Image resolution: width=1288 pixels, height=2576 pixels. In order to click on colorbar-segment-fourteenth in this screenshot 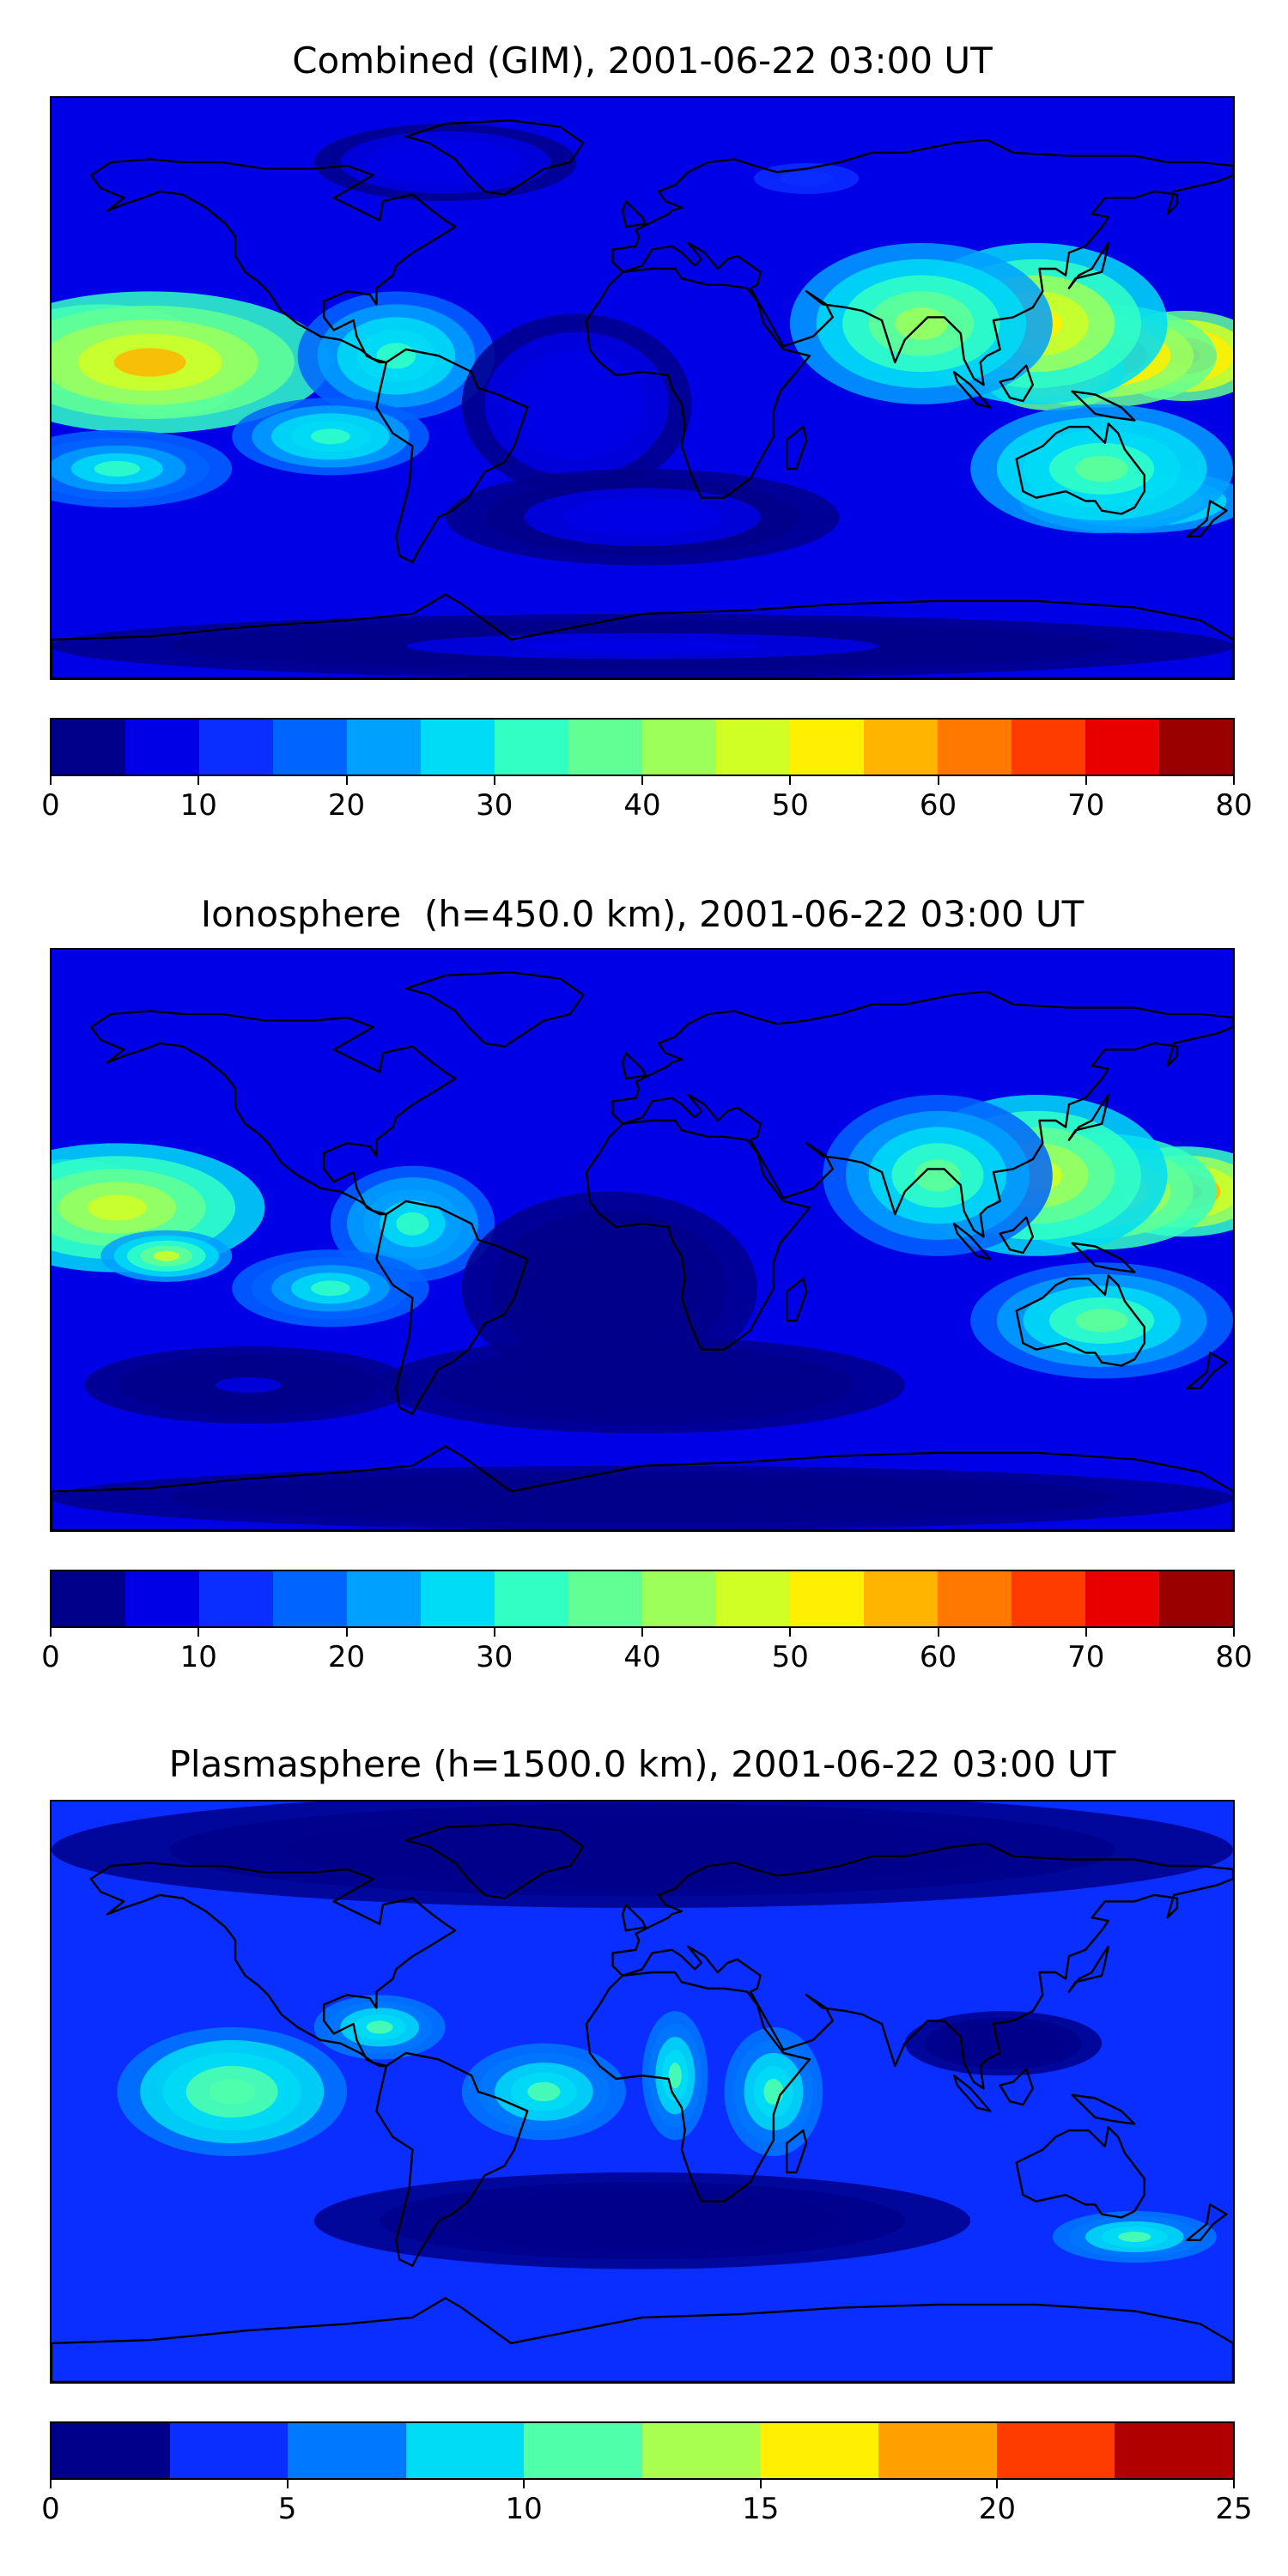, I will do `click(1049, 748)`.